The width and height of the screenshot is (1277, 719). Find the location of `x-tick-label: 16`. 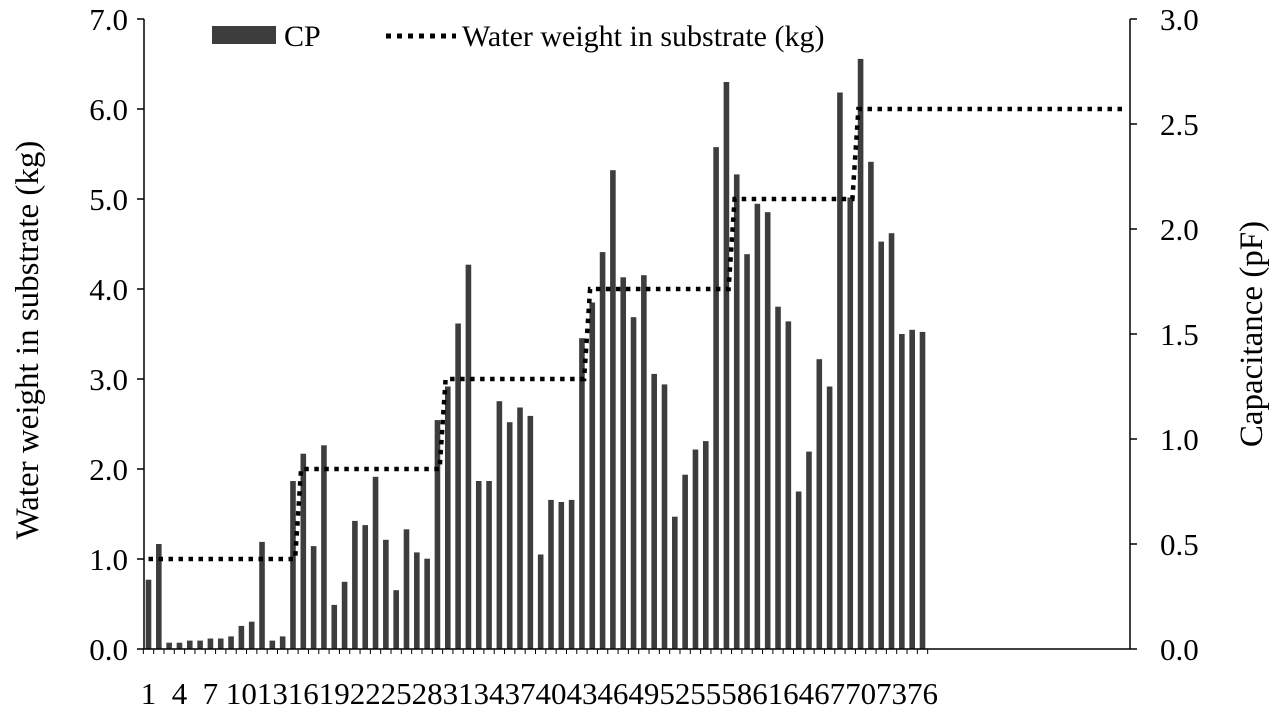

x-tick-label: 16 is located at coordinates (303, 693).